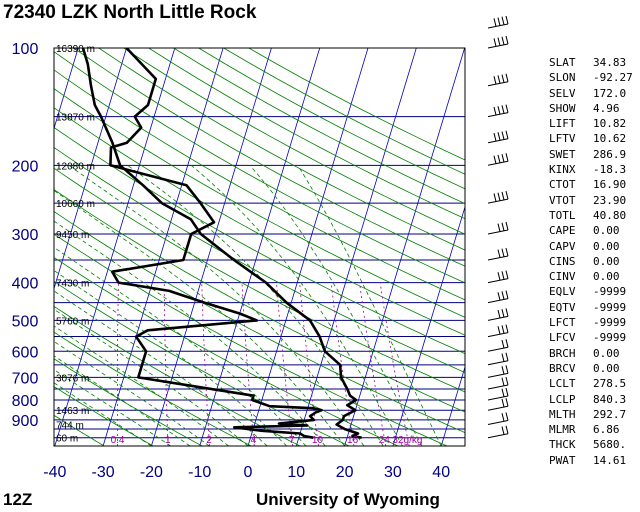 The image size is (640, 512). Describe the element at coordinates (562, 445) in the screenshot. I see `index-name: THCK` at that location.